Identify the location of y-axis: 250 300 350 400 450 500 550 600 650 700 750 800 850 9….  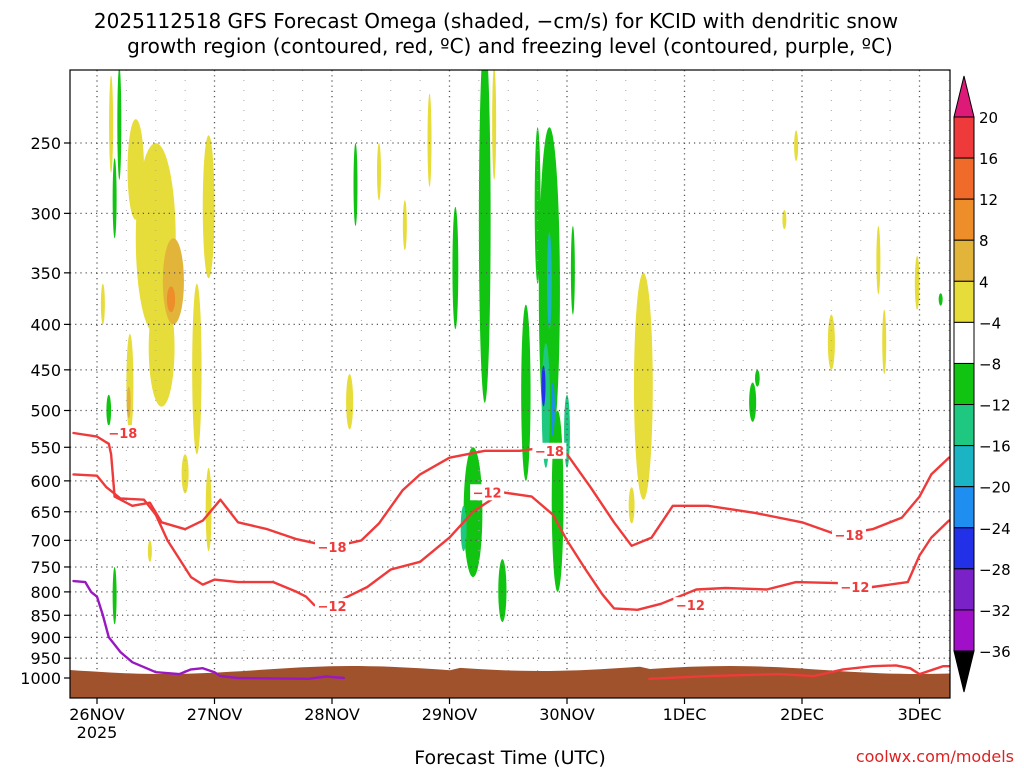
(45, 411).